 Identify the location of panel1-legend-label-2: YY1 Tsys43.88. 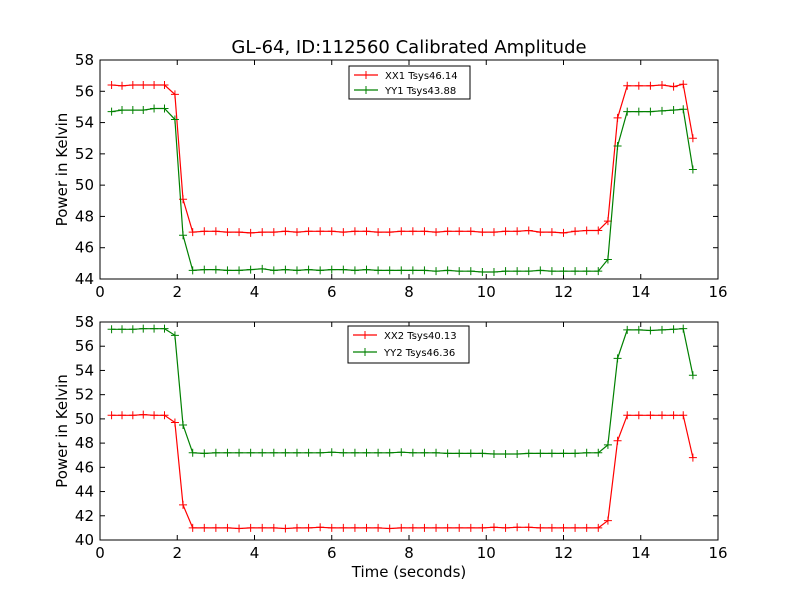
(420, 91).